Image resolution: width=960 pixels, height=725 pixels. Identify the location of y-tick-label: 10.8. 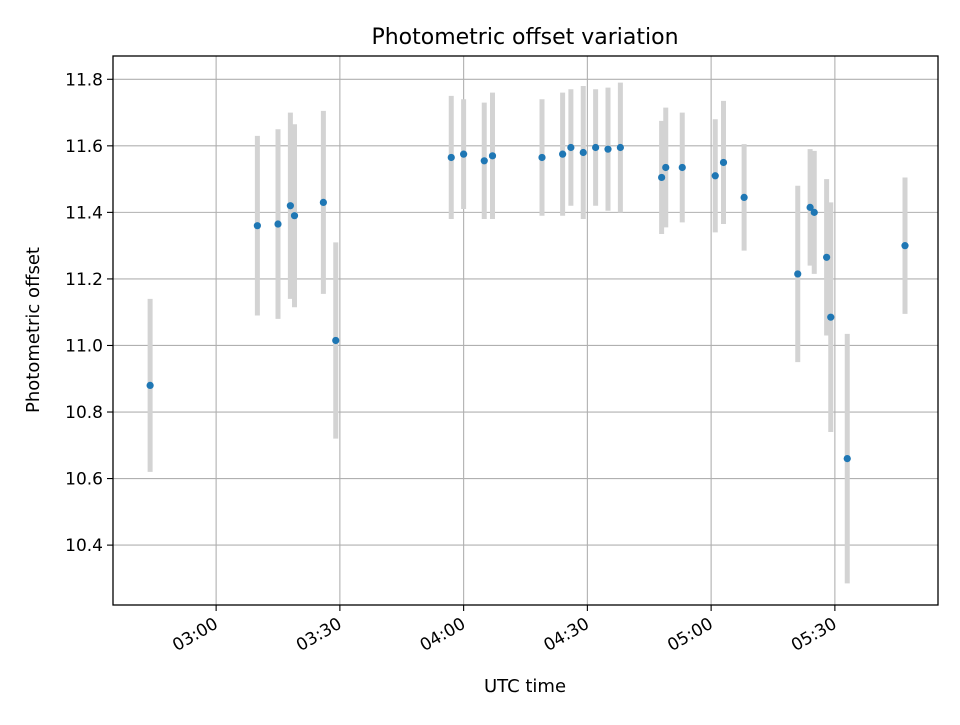
(84, 413).